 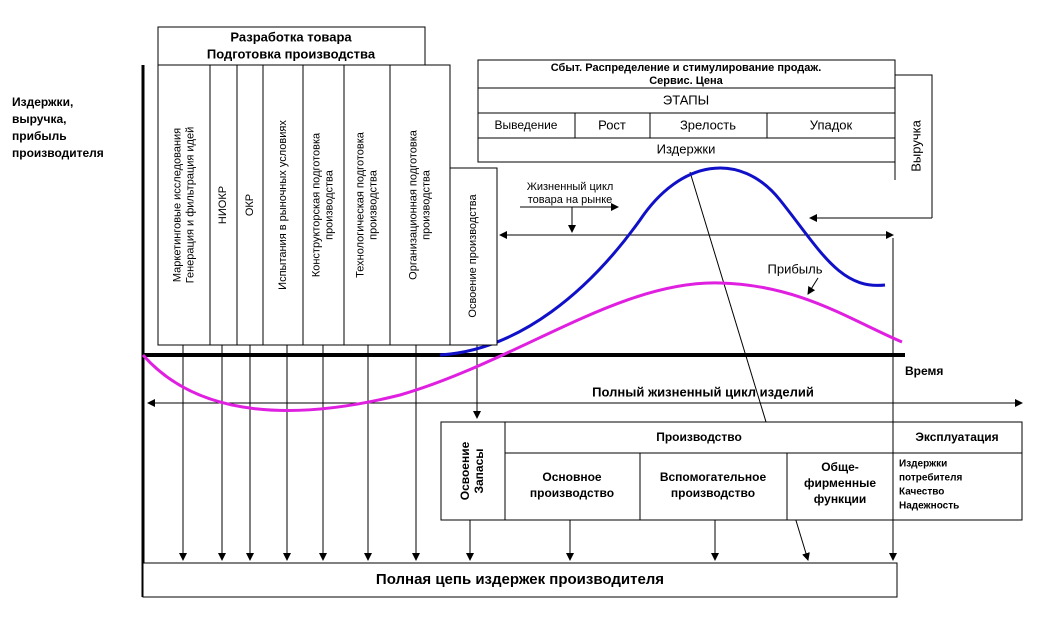 I want to click on market-cycle: Жизненный цикл, so click(x=570, y=187).